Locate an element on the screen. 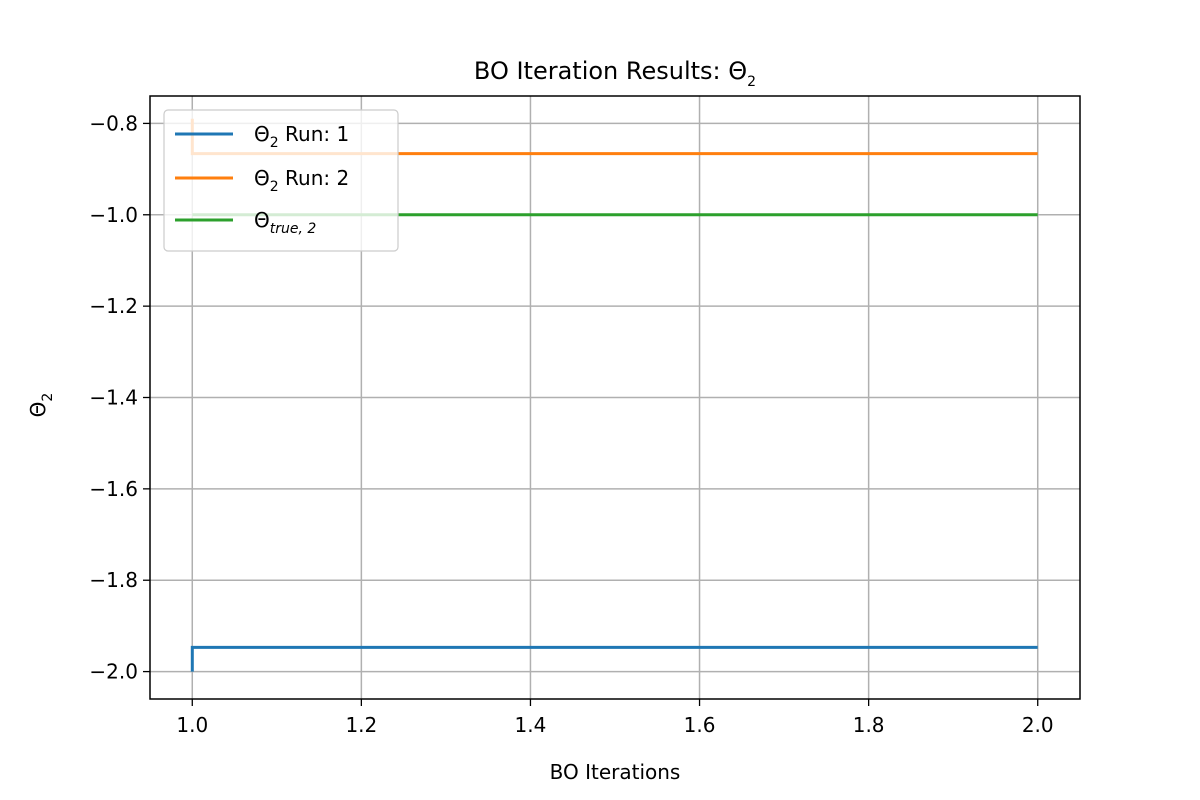  y-tick-label: −1.4 is located at coordinates (113, 398).